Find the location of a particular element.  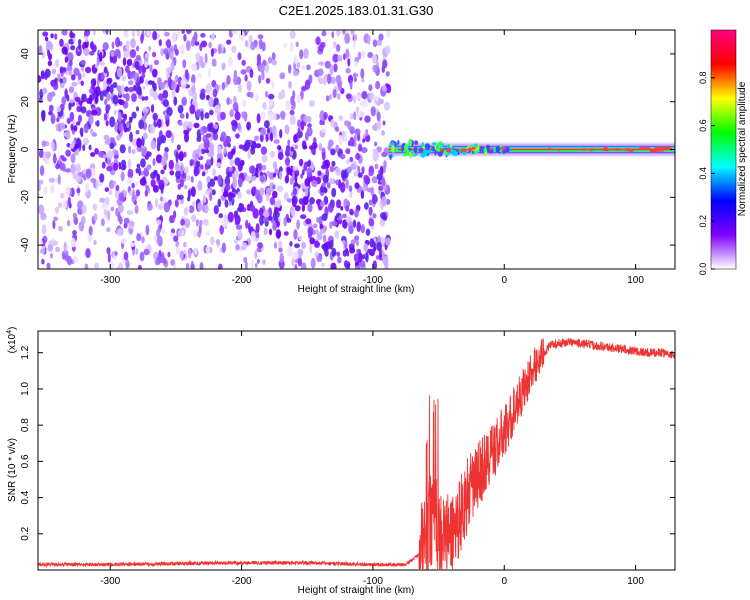

snr-y-label: SNR (10 * v/v) is located at coordinates (12, 470).